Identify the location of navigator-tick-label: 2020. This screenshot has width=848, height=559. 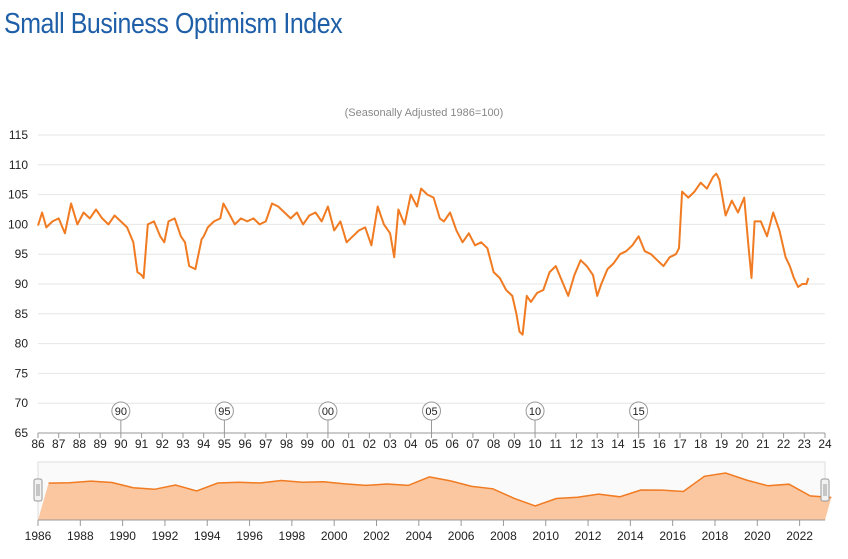
(757, 536).